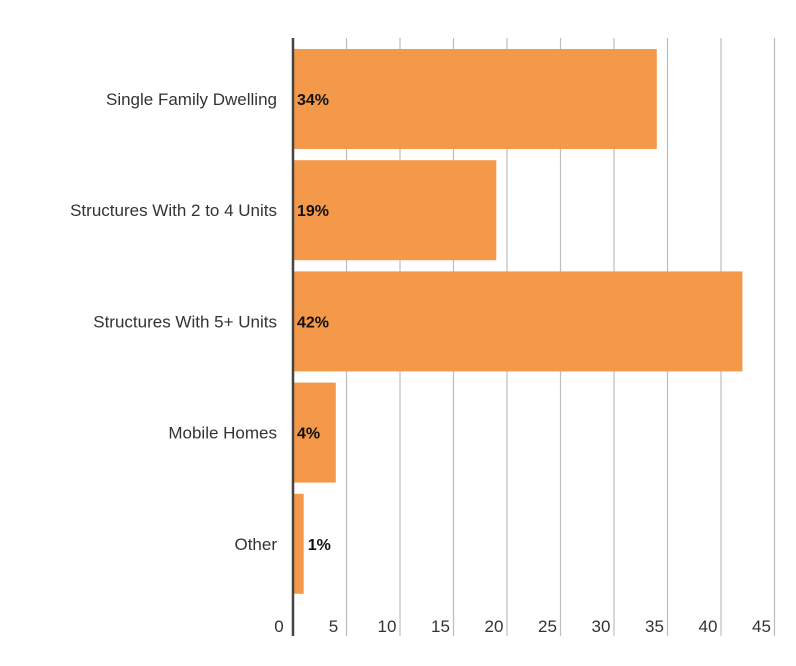 The height and width of the screenshot is (666, 796). Describe the element at coordinates (522, 626) in the screenshot. I see `x-tick-labels: 0 5 10 15 20 25 30 35 40 45` at that location.